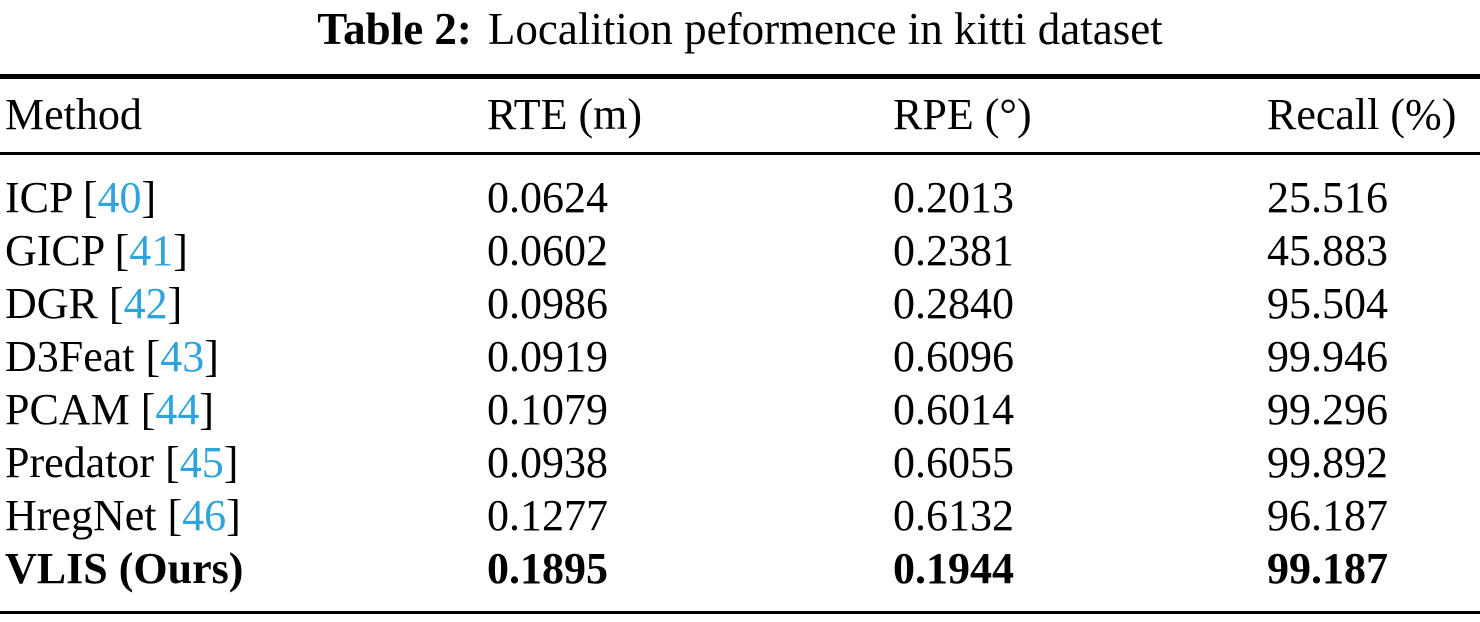  I want to click on method-cell: D3Feat [43], so click(246, 356).